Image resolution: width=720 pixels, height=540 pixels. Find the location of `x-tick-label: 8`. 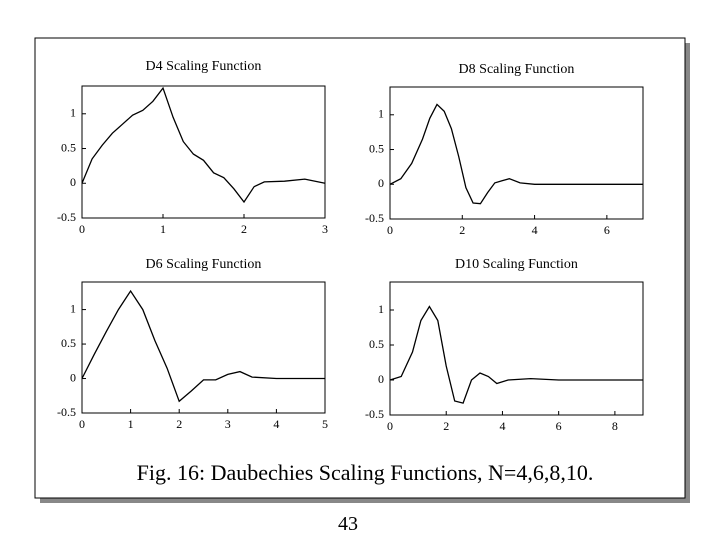

x-tick-label: 8 is located at coordinates (615, 426).